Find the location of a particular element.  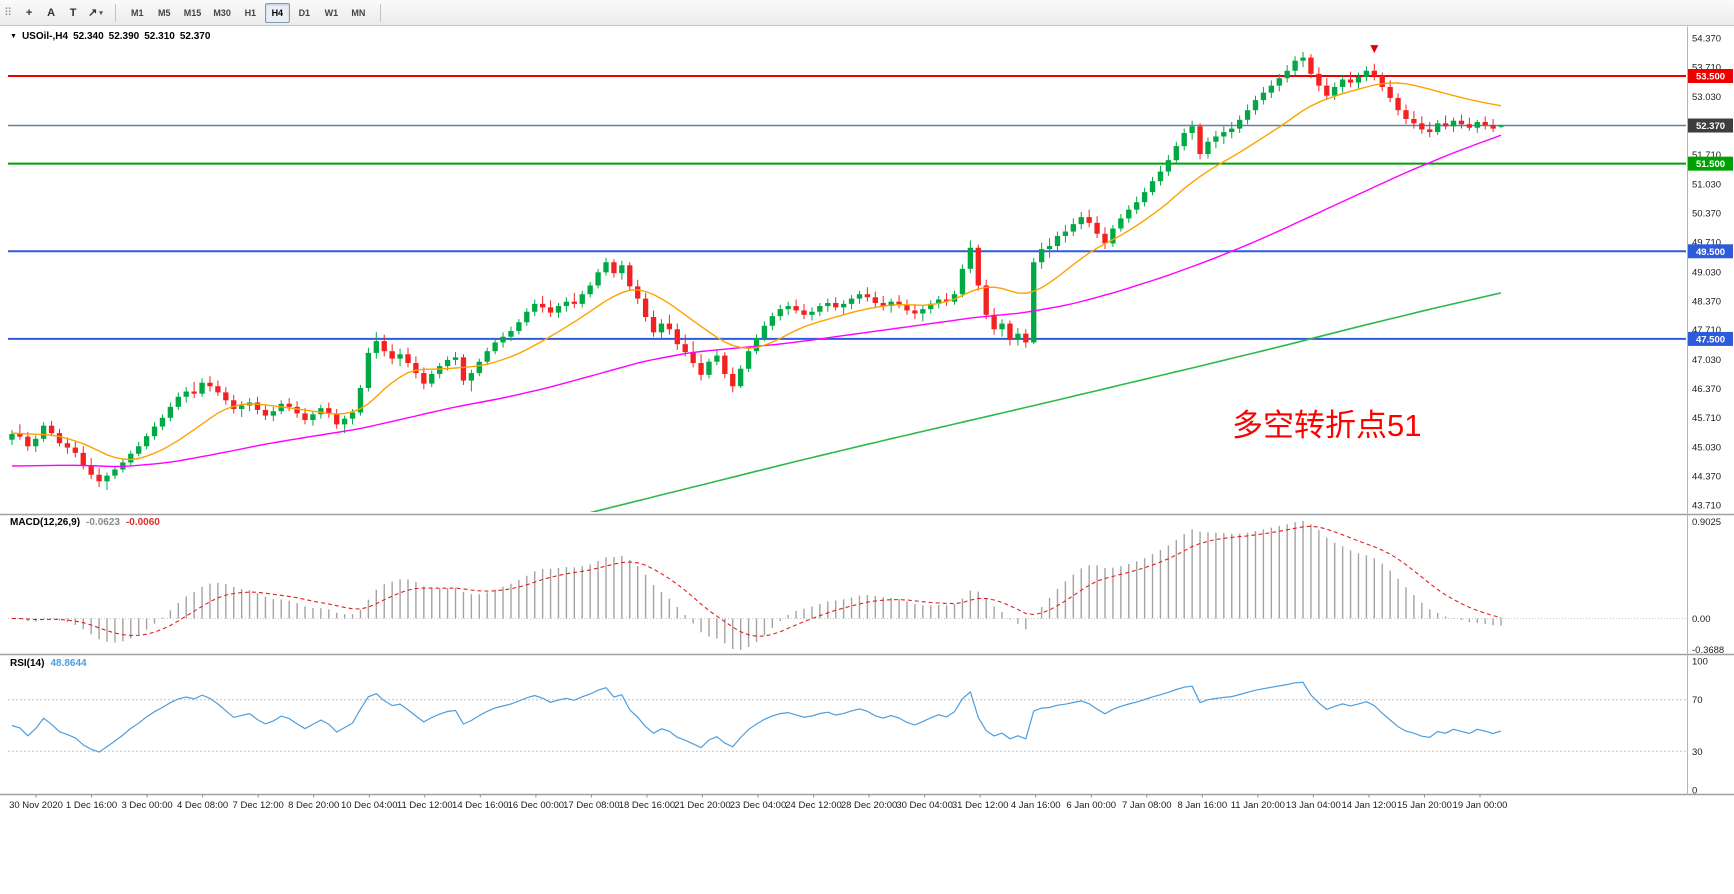

price-badge-49.500 is located at coordinates (1710, 251).